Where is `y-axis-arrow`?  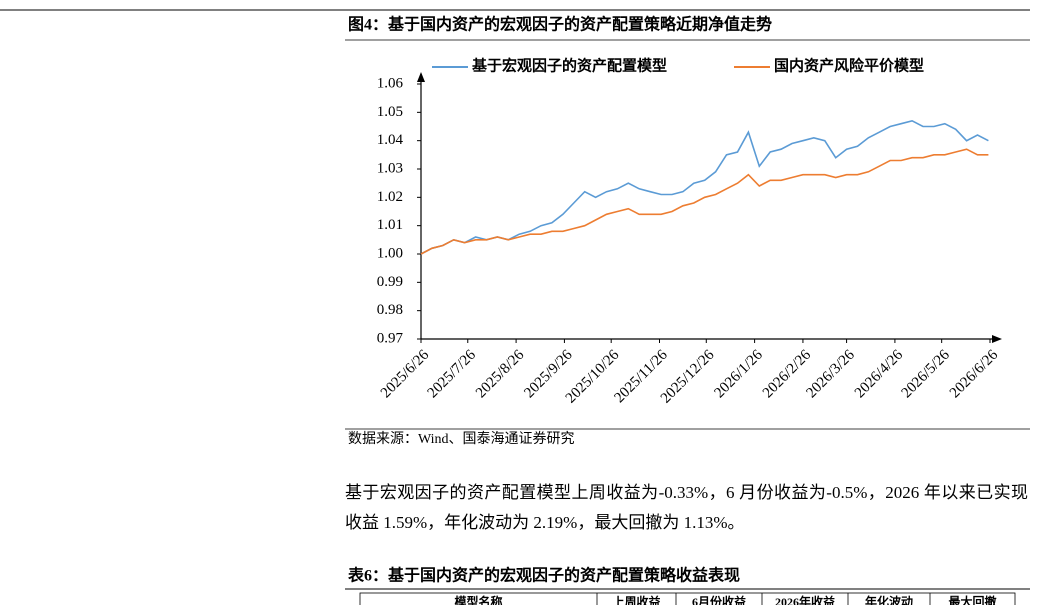 y-axis-arrow is located at coordinates (421, 77).